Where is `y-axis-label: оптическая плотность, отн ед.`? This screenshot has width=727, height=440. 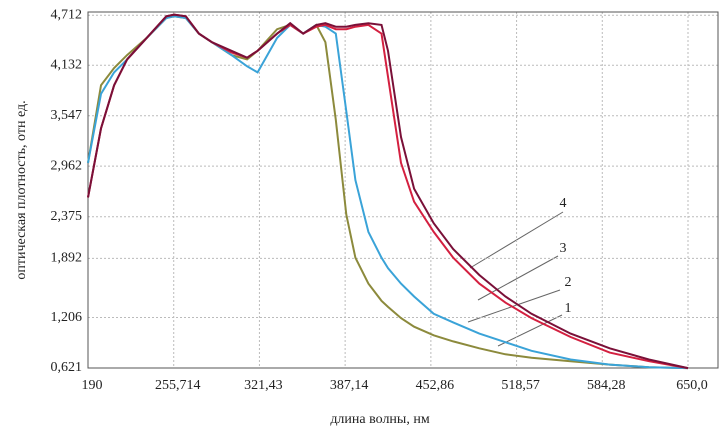 y-axis-label: оптическая плотность, отн ед. is located at coordinates (21, 189).